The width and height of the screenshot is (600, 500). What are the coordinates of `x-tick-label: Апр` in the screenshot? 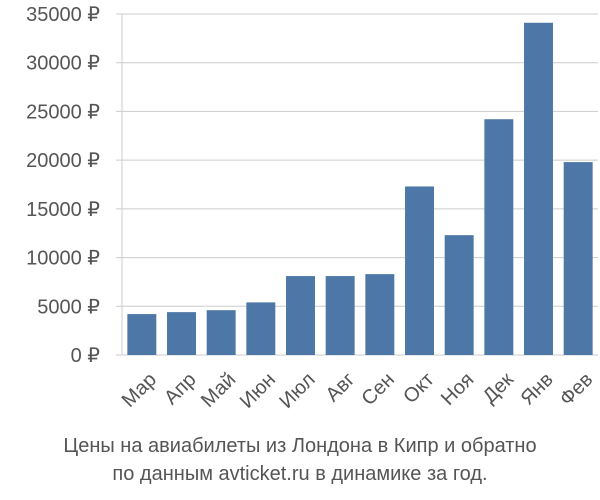 It's located at (180, 389).